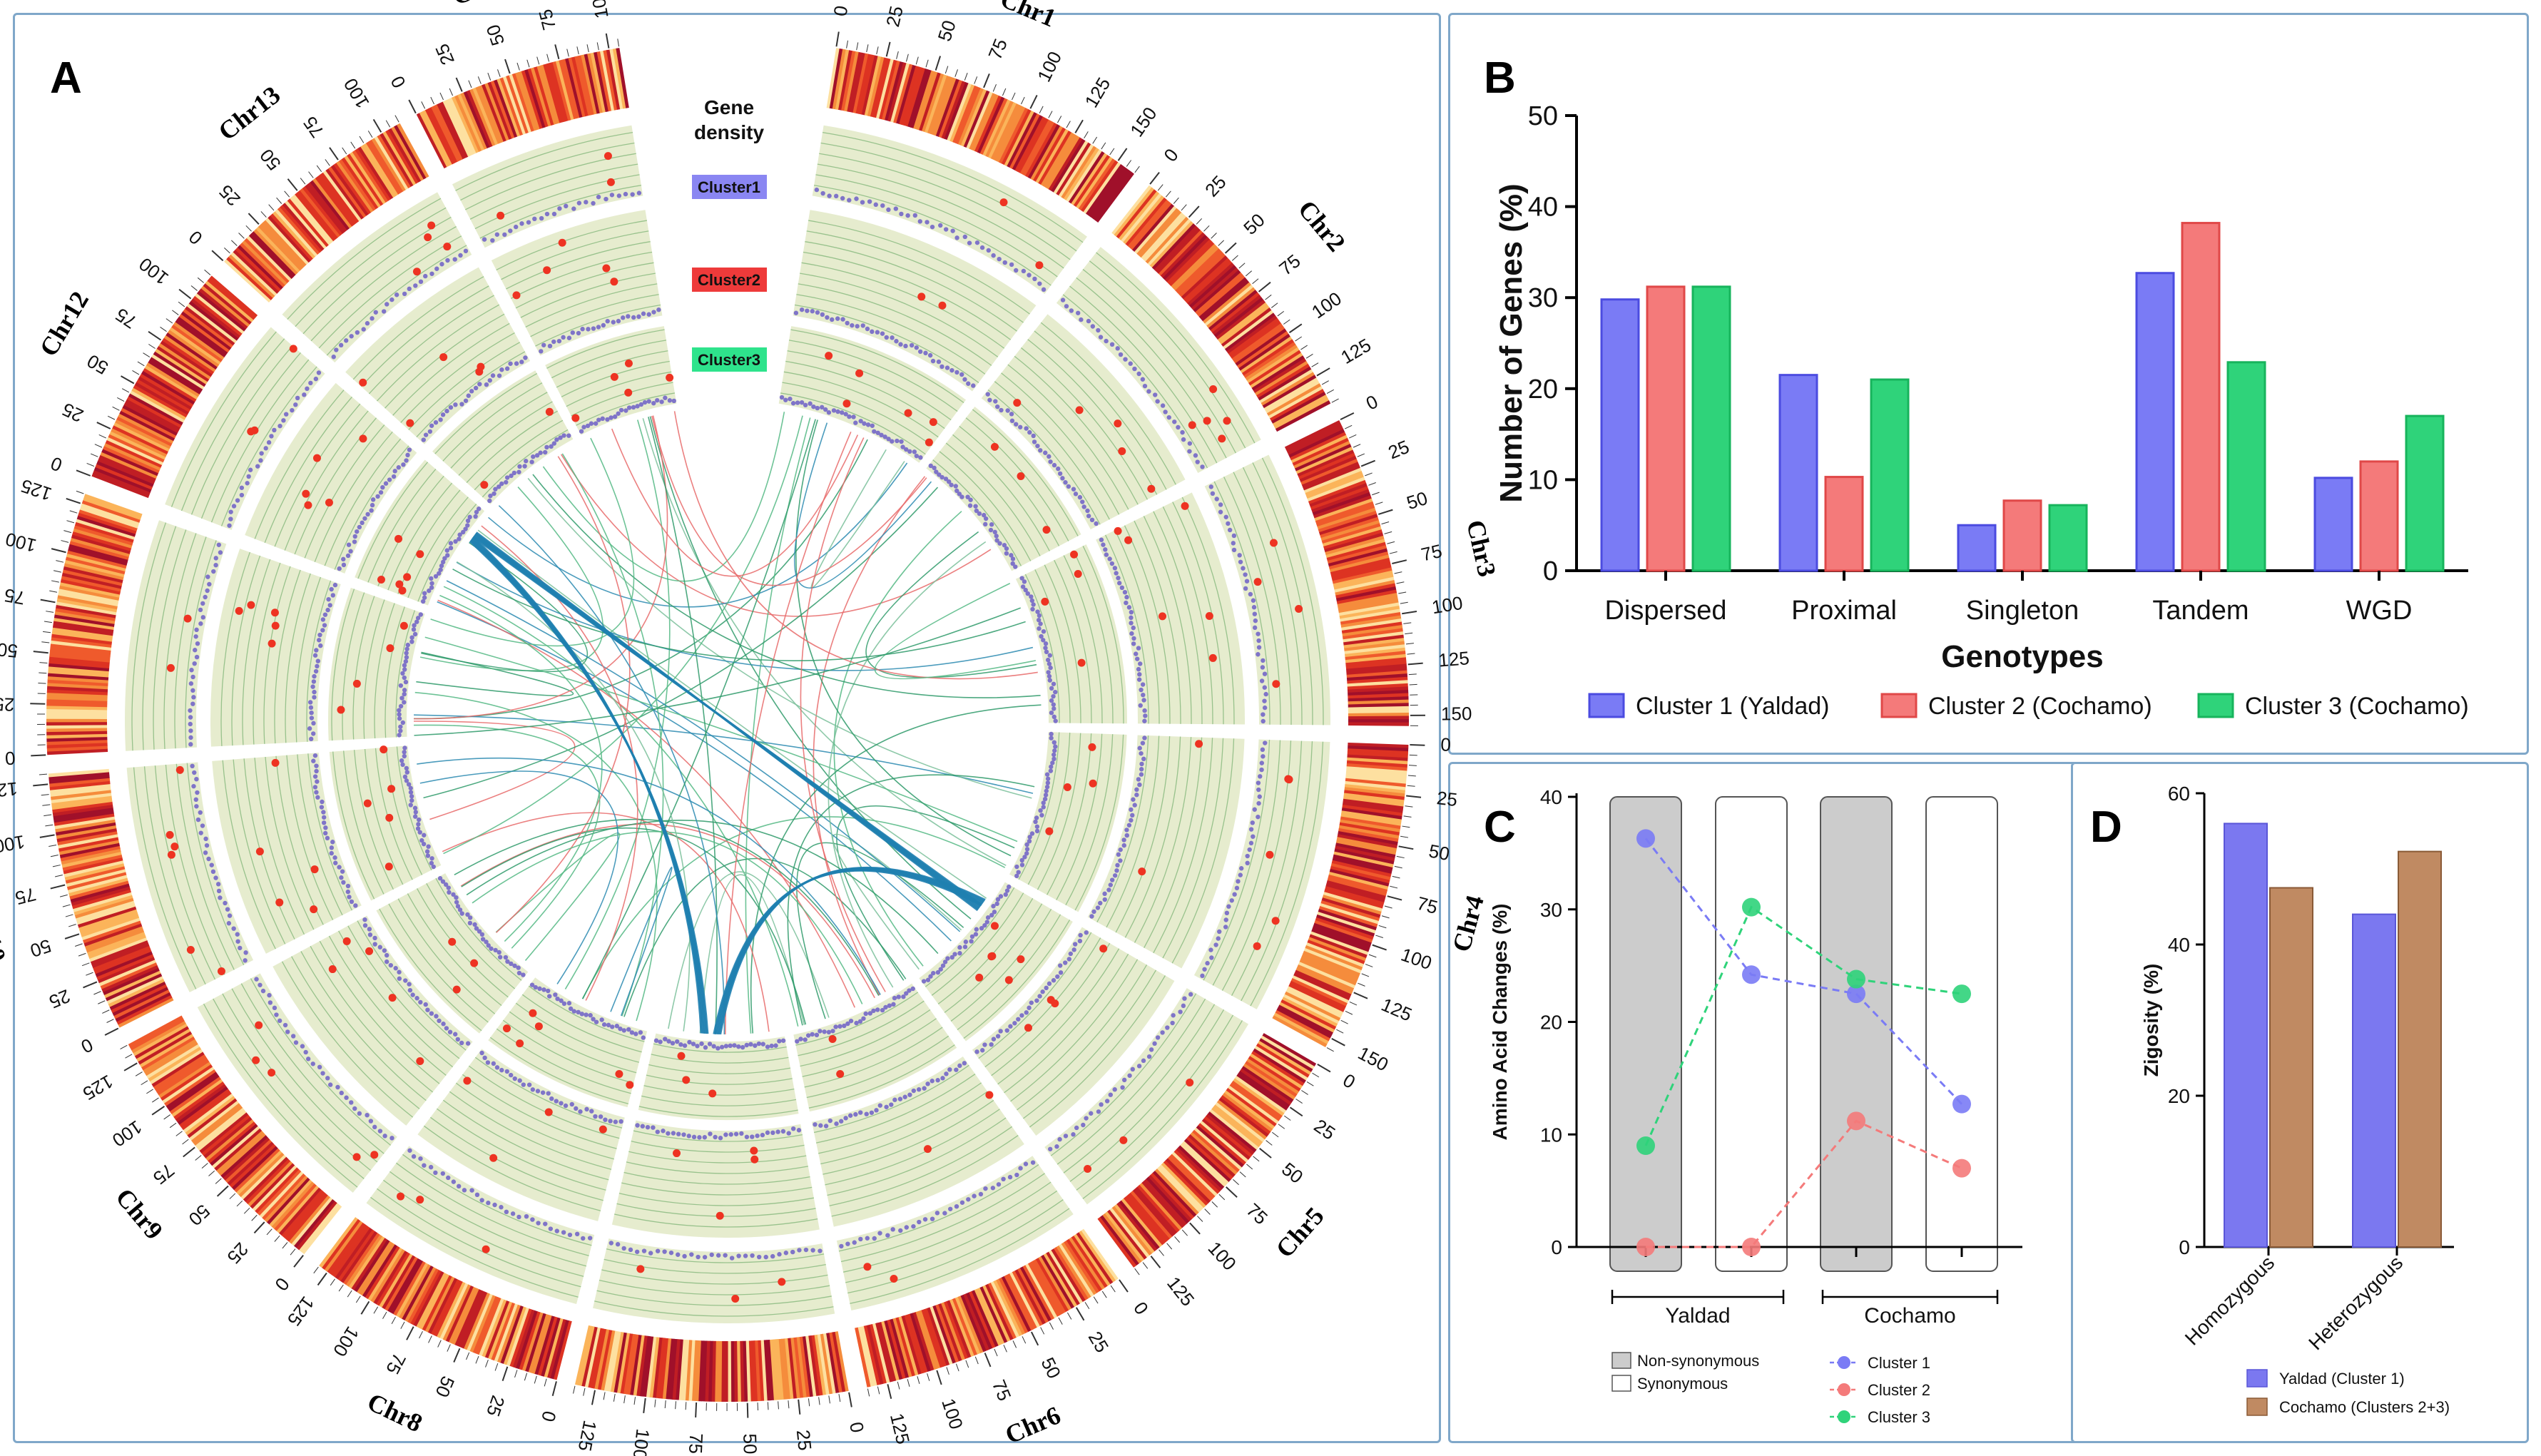 The width and height of the screenshot is (2541, 1456). Describe the element at coordinates (611, 380) in the screenshot. I see `track-3-chr14` at that location.